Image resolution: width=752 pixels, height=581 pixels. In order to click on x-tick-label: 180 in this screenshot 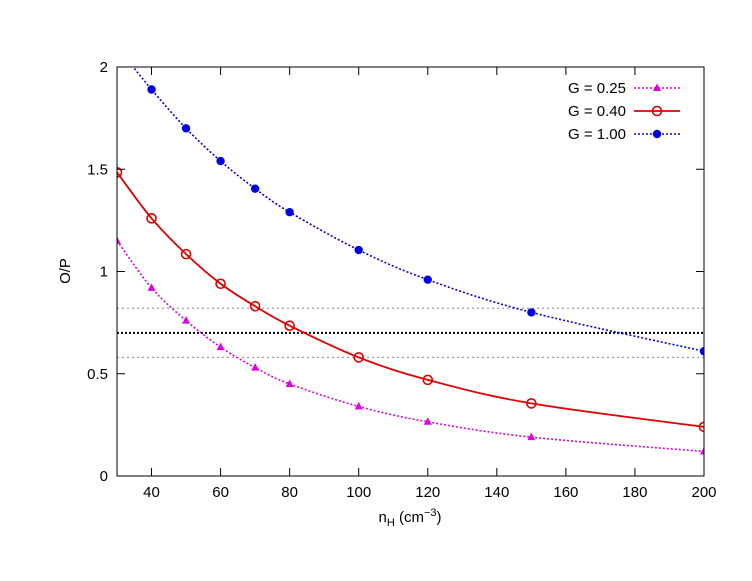, I will do `click(634, 492)`.